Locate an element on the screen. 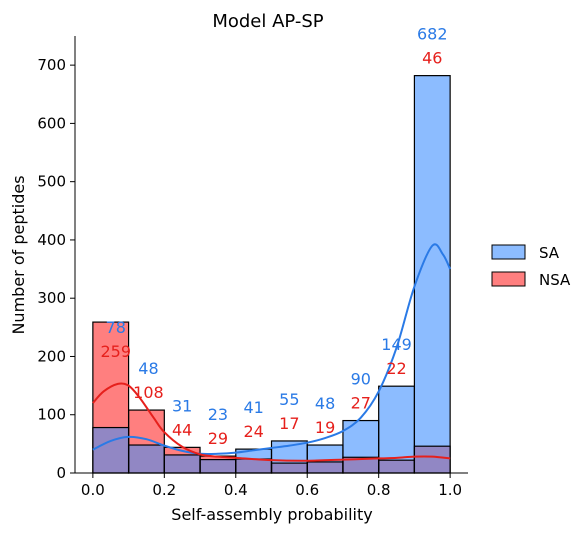 The image size is (588, 534). x-tick-label-0: 0.0 is located at coordinates (93, 490).